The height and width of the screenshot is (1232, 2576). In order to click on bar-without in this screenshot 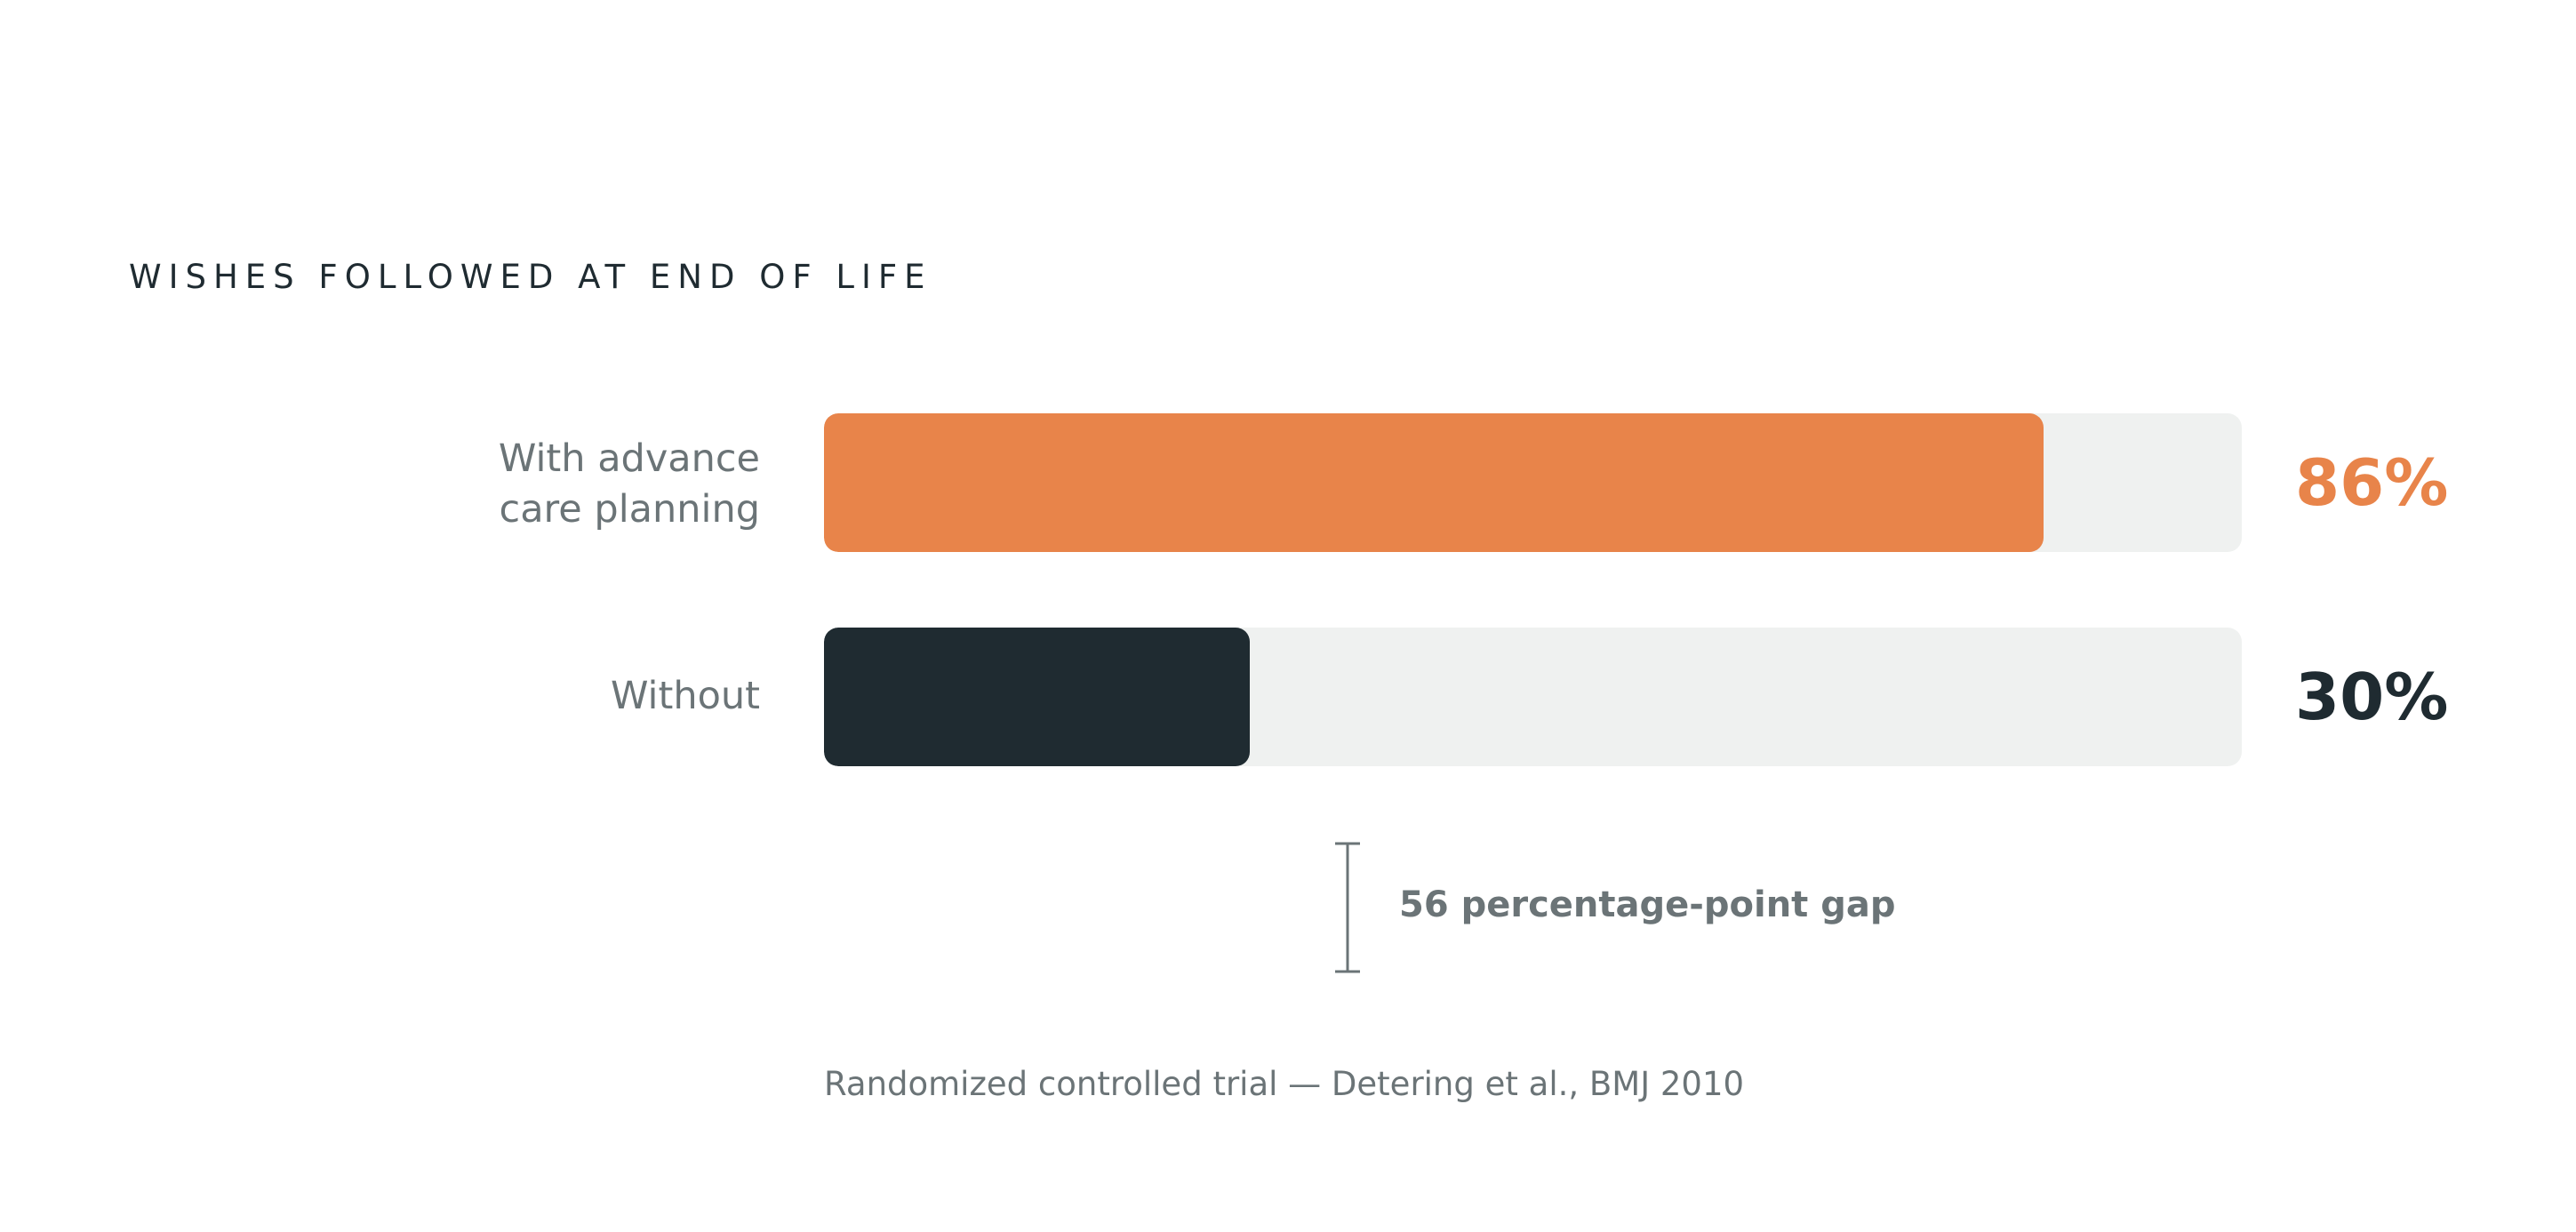, I will do `click(1037, 697)`.